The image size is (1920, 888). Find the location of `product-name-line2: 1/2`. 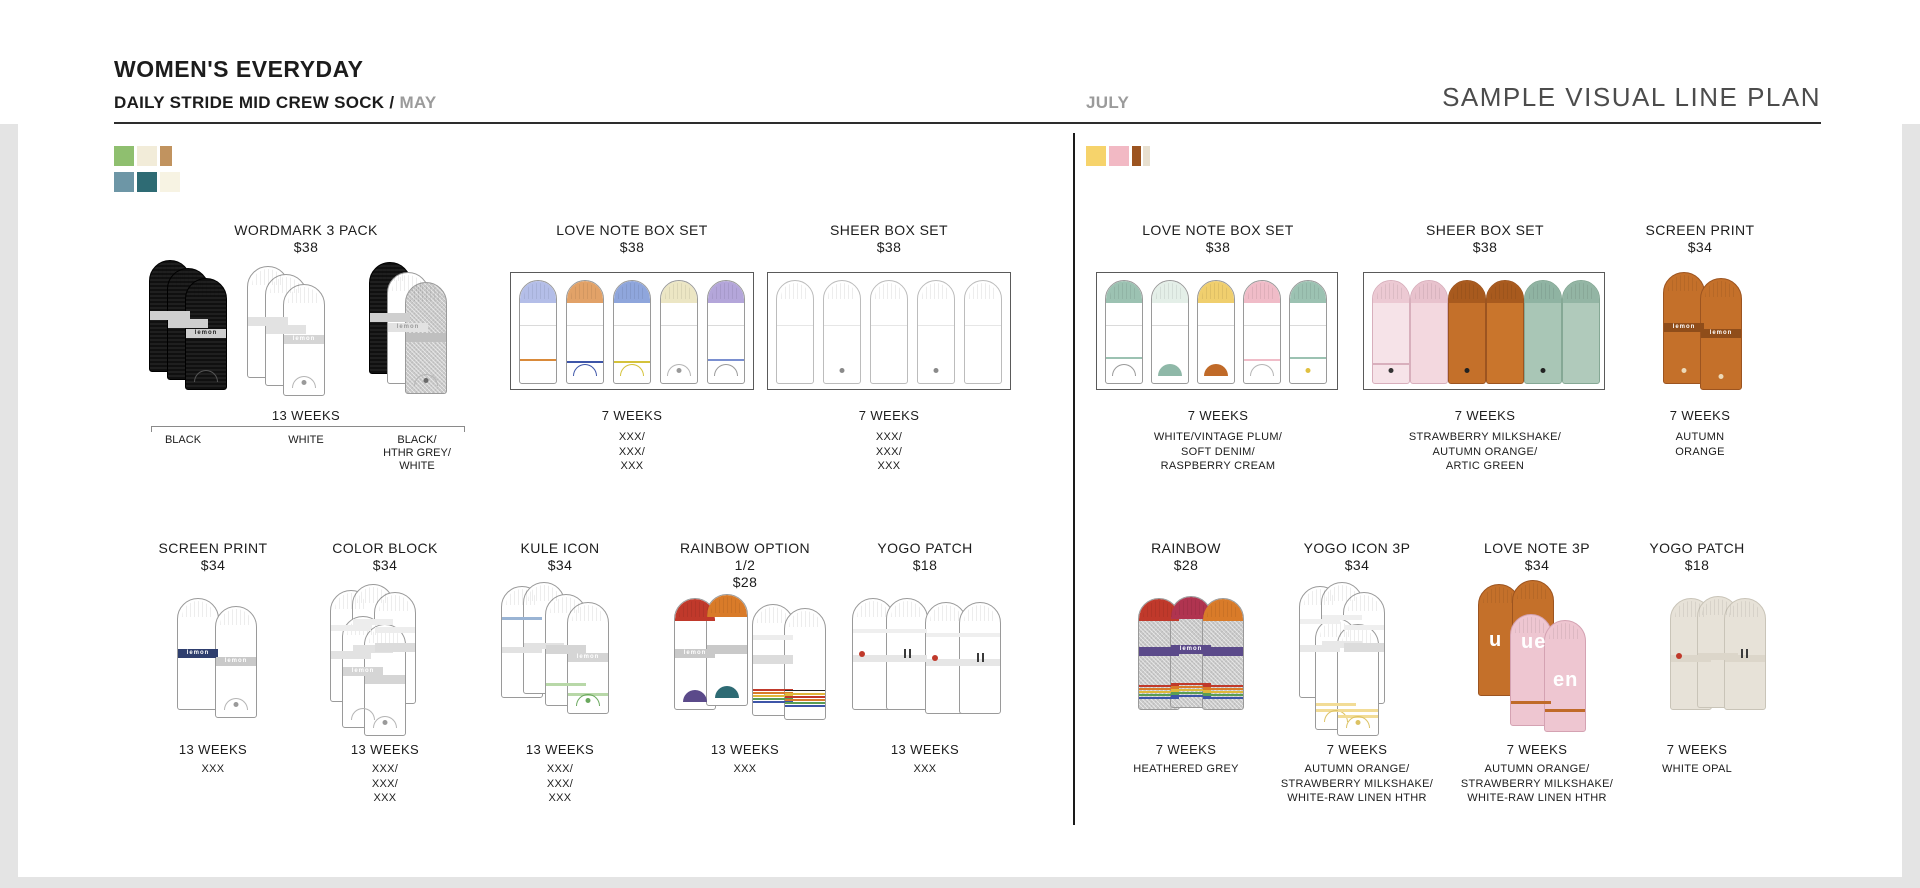

product-name-line2: 1/2 is located at coordinates (745, 565).